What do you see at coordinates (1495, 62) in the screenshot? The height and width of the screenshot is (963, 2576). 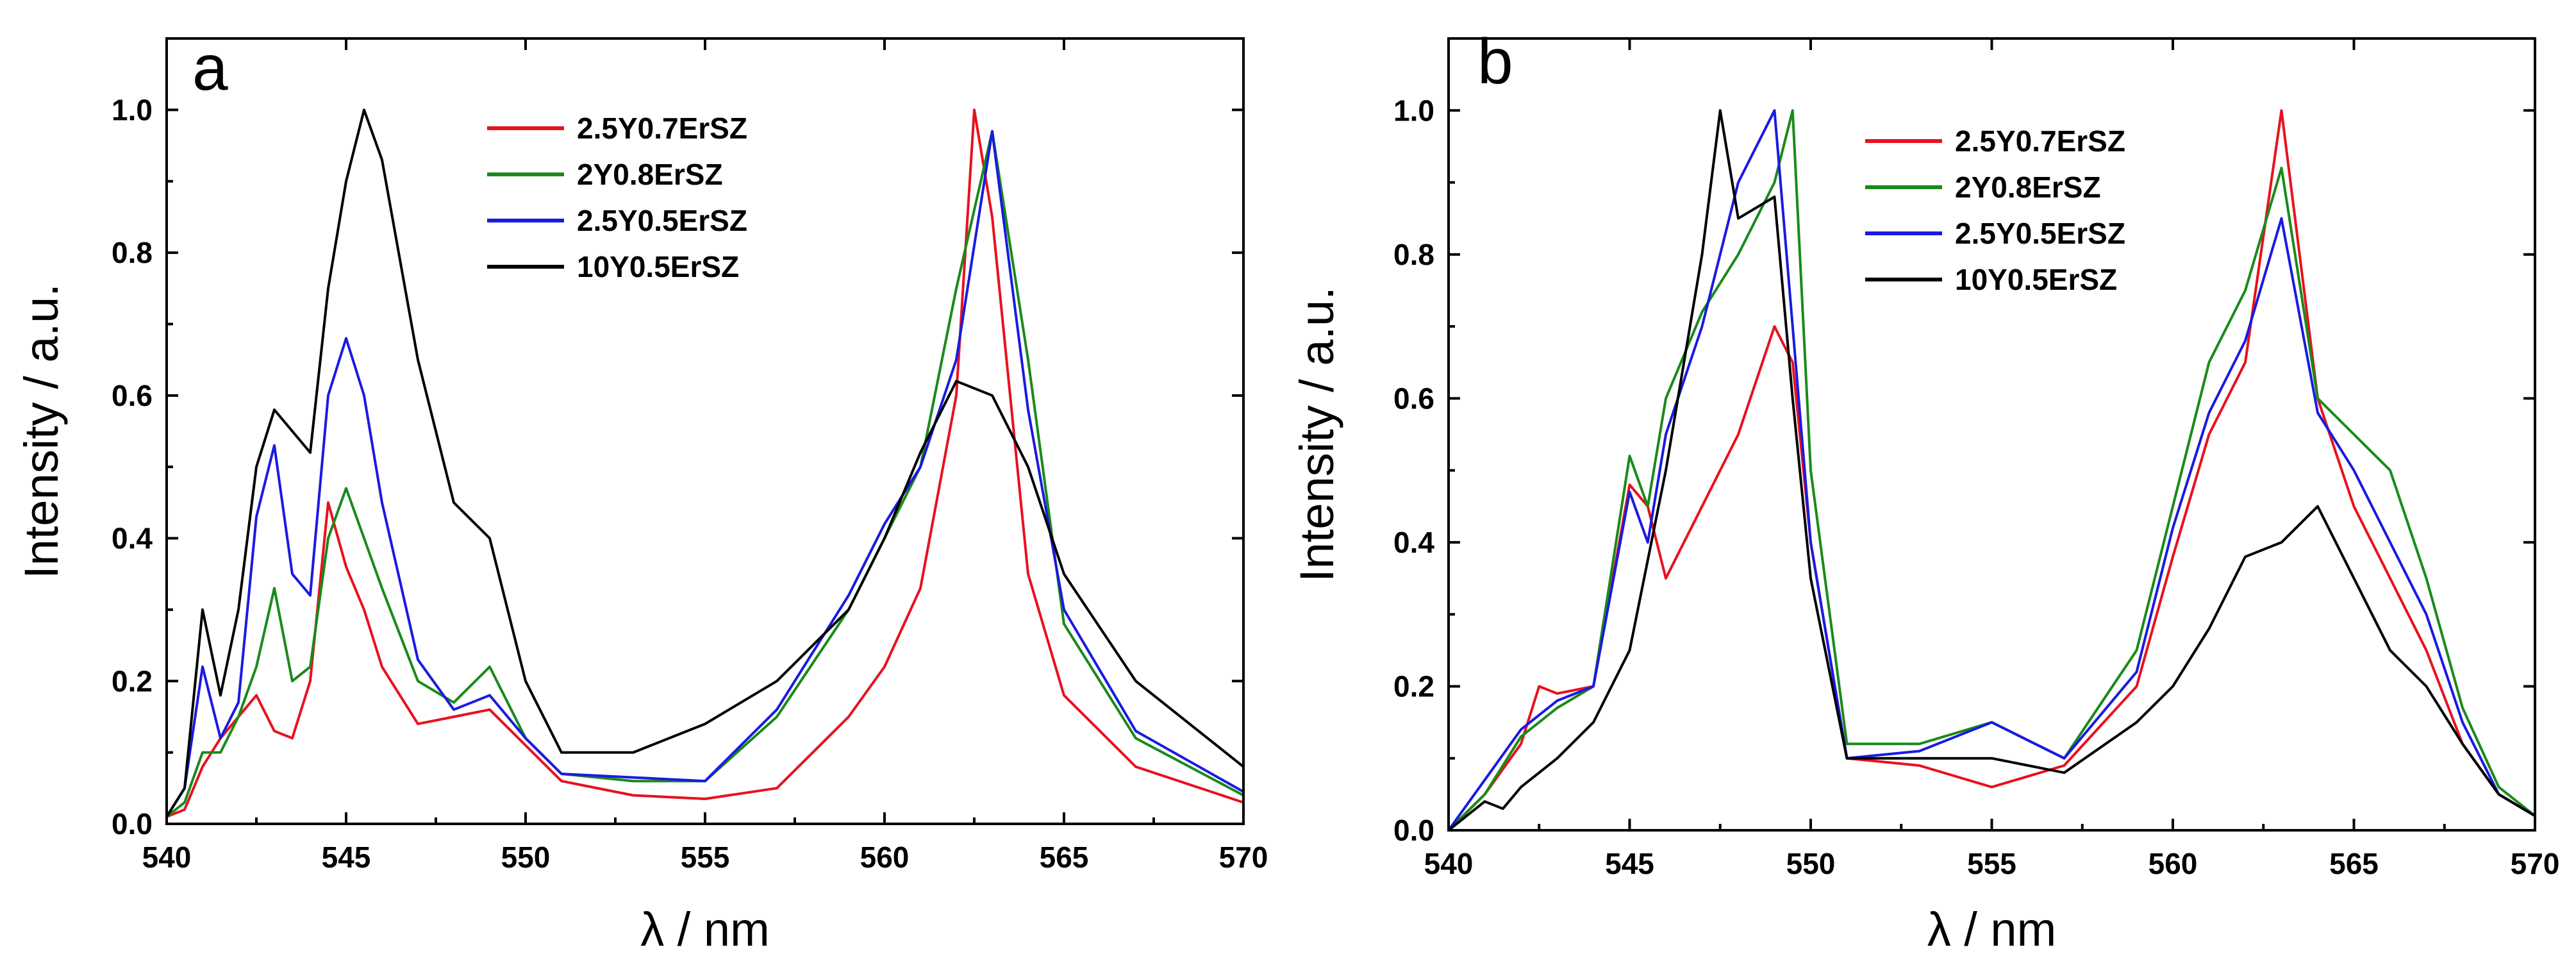 I see `panel-label: b` at bounding box center [1495, 62].